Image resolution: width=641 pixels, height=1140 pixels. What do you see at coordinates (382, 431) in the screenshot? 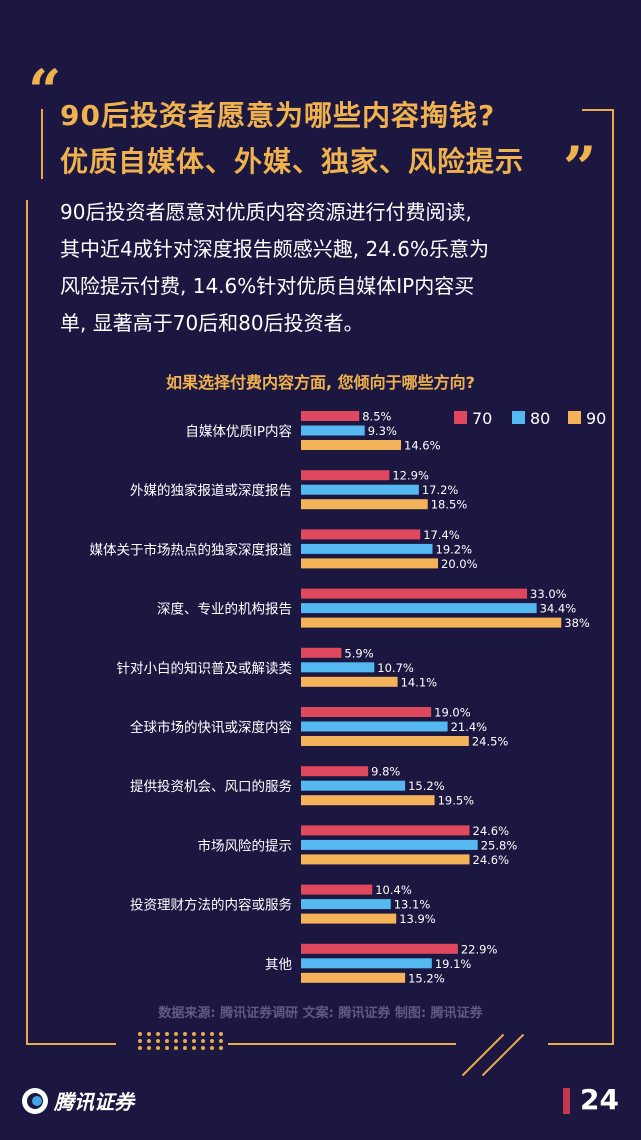
I see `data-label: 9.3%` at bounding box center [382, 431].